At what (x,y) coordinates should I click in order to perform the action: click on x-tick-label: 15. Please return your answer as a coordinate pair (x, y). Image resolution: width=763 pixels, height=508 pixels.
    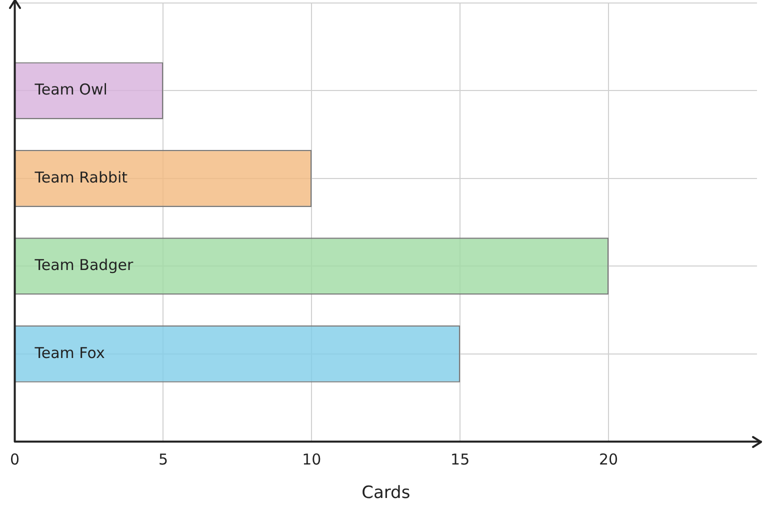
    Looking at the image, I should click on (460, 459).